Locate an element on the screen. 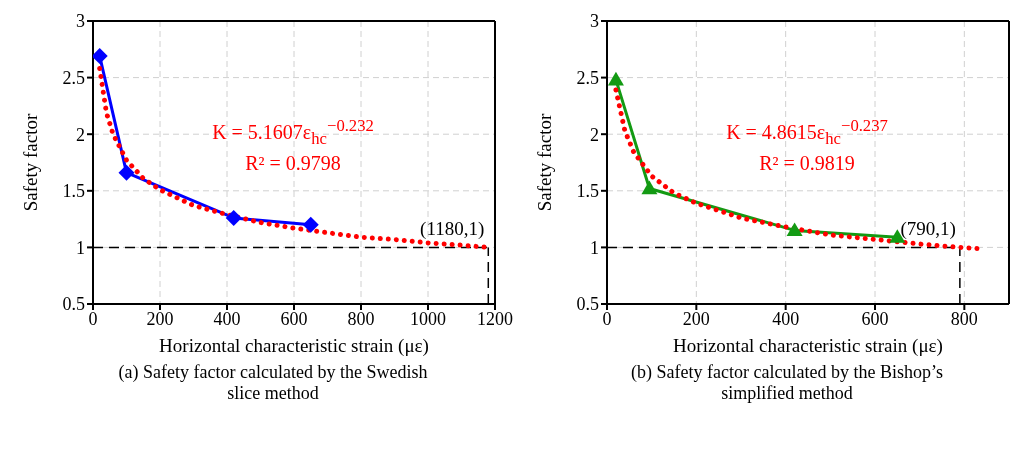 The image size is (1035, 456). annotation: (790,1) is located at coordinates (928, 229).